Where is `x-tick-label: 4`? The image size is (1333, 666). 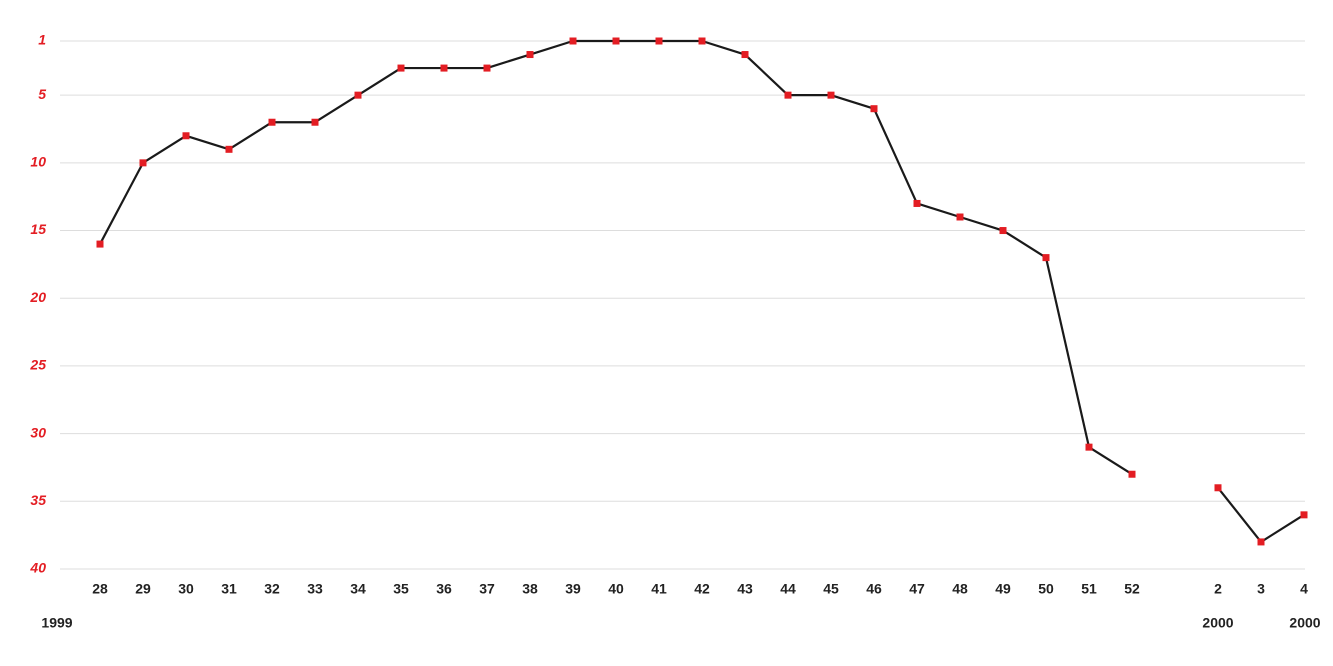 x-tick-label: 4 is located at coordinates (1304, 589).